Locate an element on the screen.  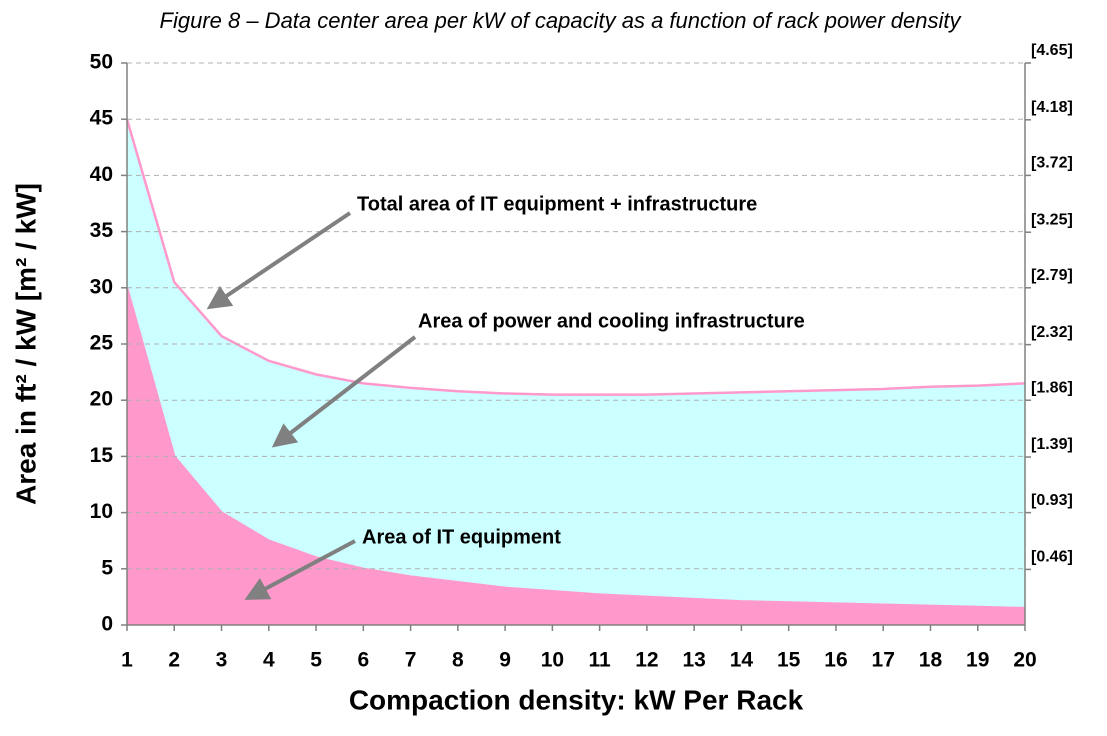
y-tick-label: 35 is located at coordinates (102, 230).